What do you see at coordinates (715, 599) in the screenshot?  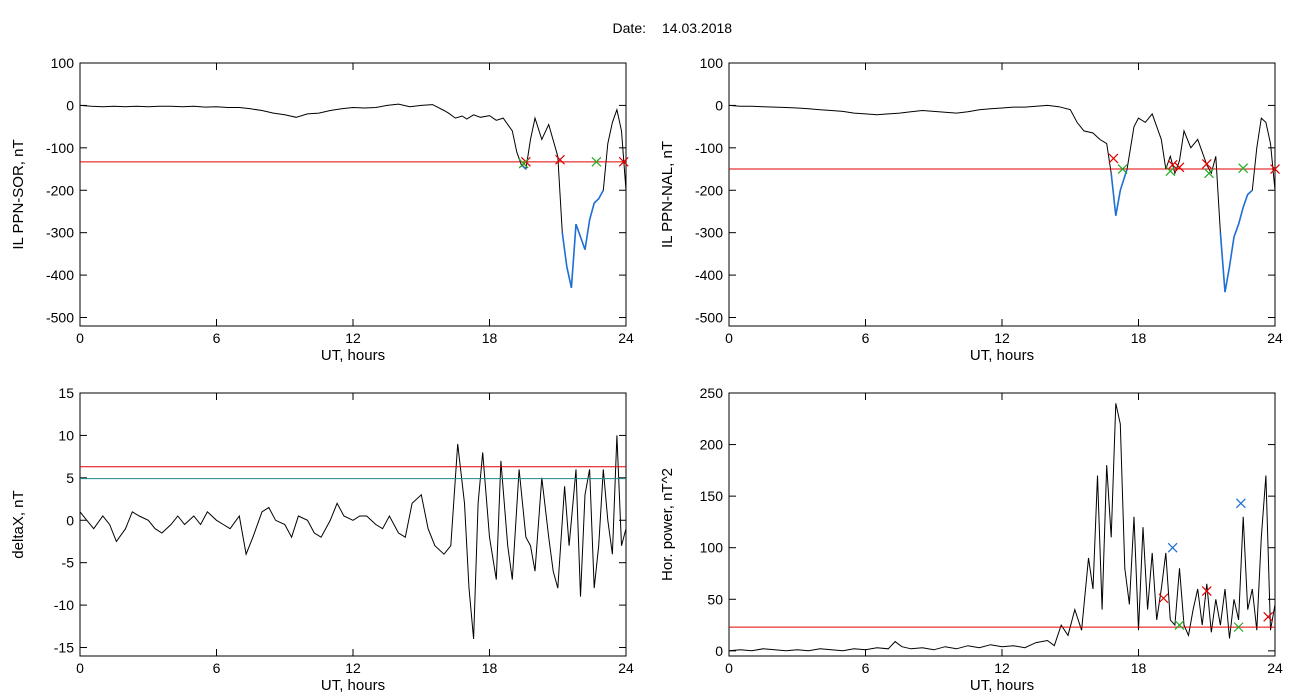 I see `y-tick-label: 50` at bounding box center [715, 599].